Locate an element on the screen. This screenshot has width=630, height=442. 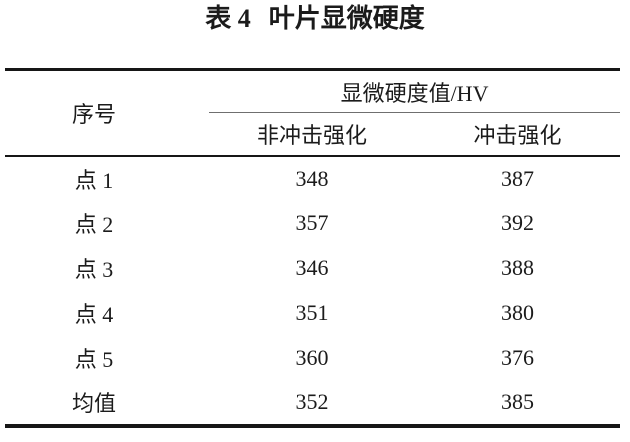
value-non-peened: 351 is located at coordinates (312, 312).